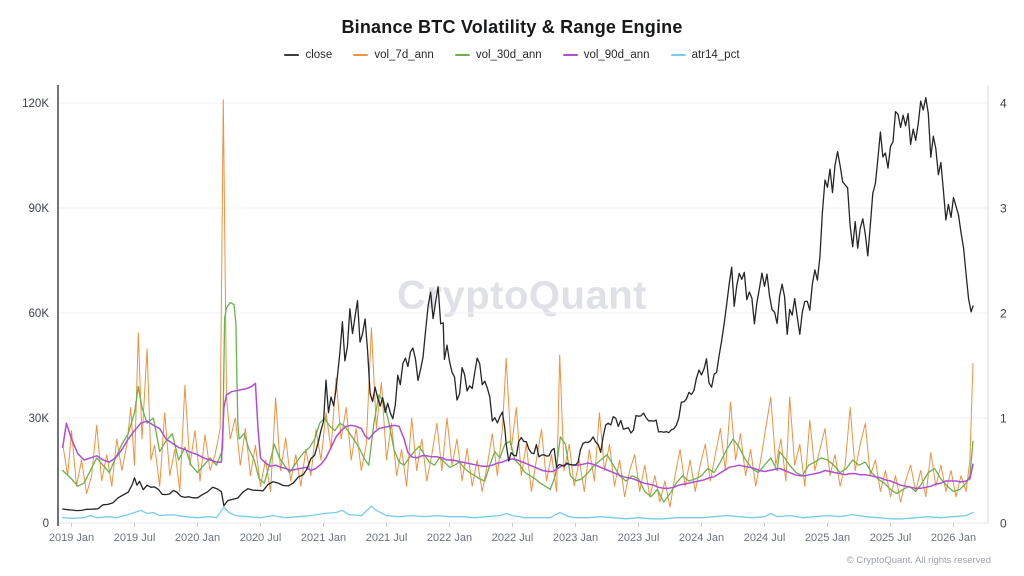  Describe the element at coordinates (953, 538) in the screenshot. I see `x-axis-tick-label: 2026 Jan` at that location.